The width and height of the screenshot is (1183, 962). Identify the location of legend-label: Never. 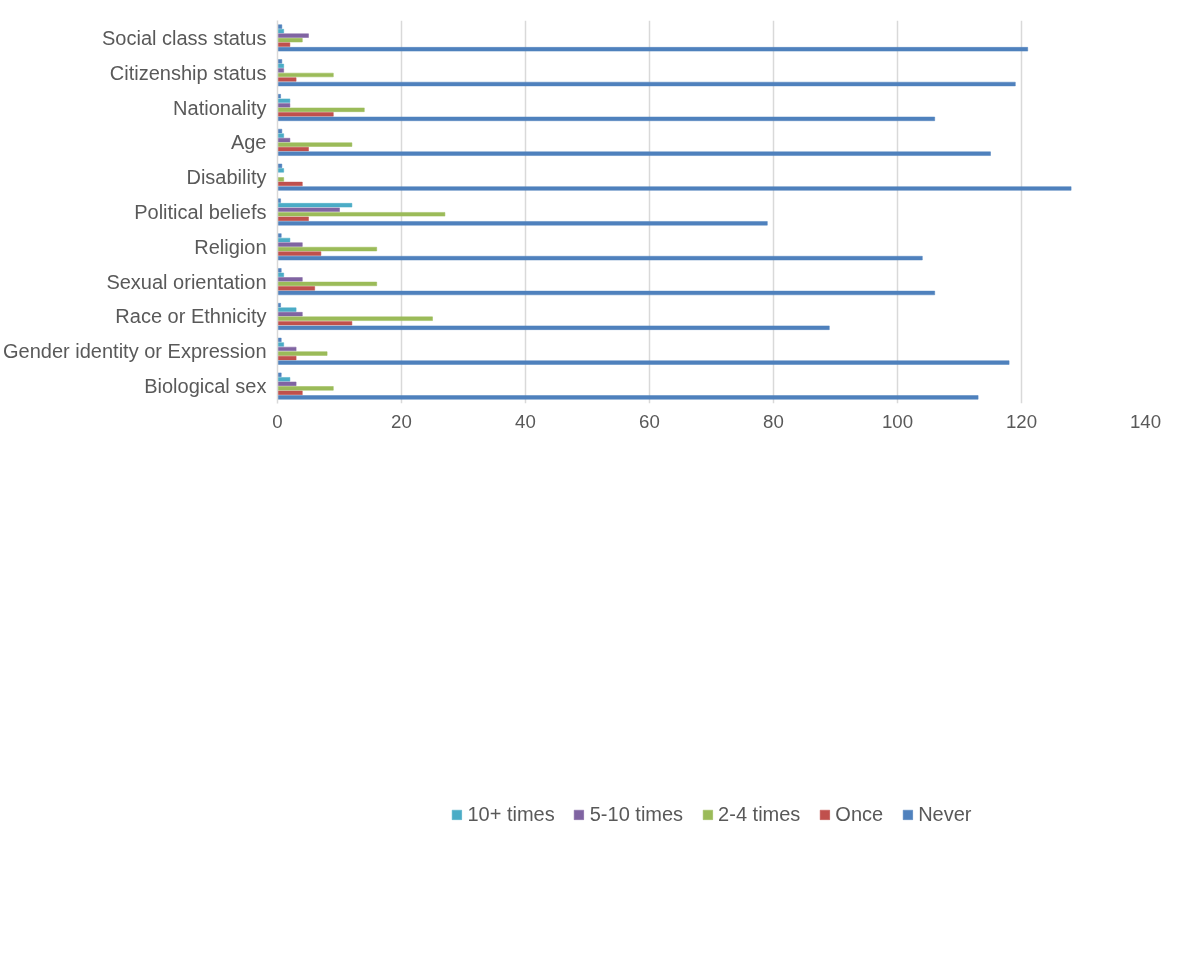
(945, 814).